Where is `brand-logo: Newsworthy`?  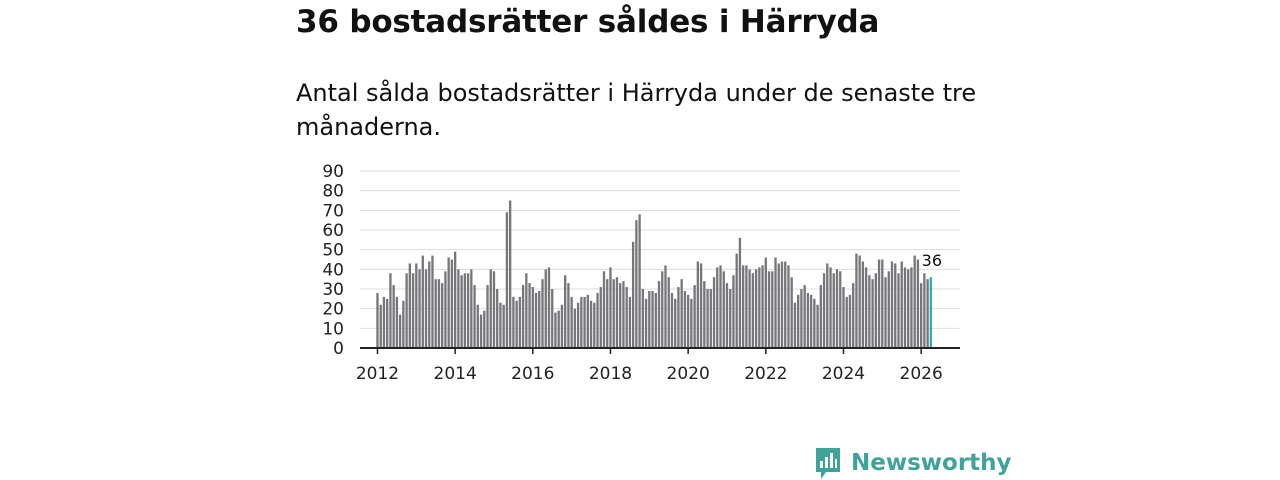 brand-logo: Newsworthy is located at coordinates (913, 463).